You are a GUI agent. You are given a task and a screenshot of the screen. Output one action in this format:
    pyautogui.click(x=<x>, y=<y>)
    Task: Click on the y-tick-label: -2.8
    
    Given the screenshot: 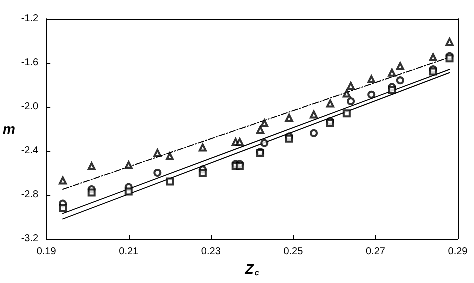 What is the action you would take?
    pyautogui.click(x=30, y=195)
    